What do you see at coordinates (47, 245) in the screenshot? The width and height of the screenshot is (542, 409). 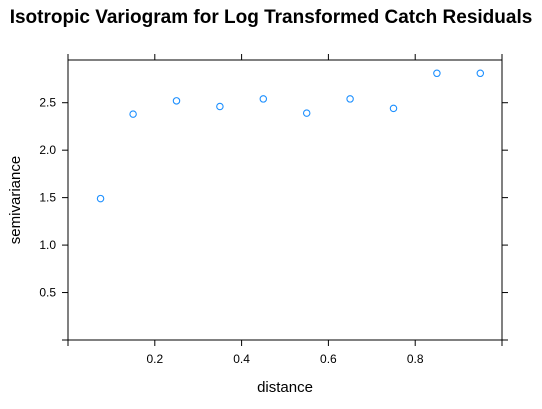 I see `y-tick-label: 1.0` at bounding box center [47, 245].